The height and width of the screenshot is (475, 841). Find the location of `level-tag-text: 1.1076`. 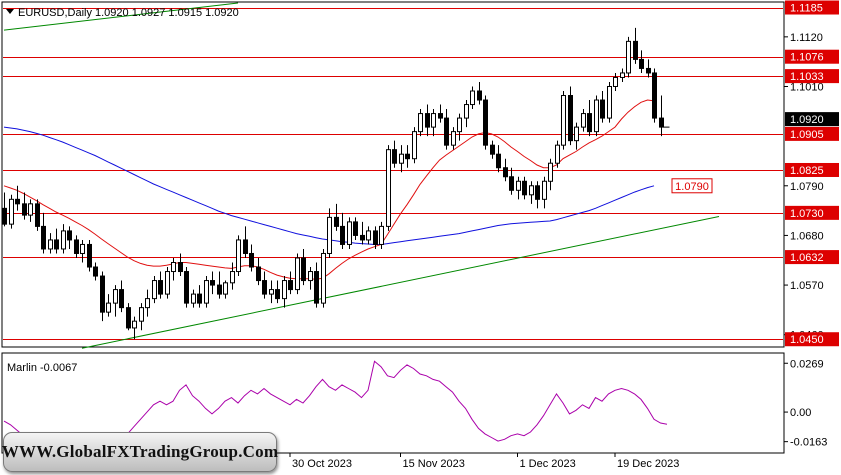

level-tag-text: 1.1076 is located at coordinates (807, 58).